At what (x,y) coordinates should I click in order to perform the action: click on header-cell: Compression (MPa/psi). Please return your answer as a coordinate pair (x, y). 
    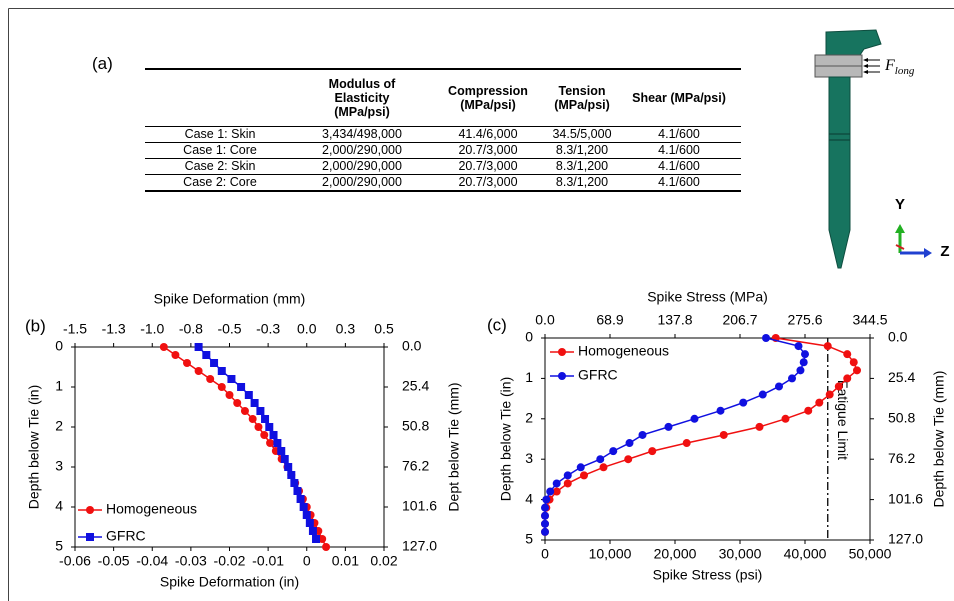
    Looking at the image, I should click on (488, 98).